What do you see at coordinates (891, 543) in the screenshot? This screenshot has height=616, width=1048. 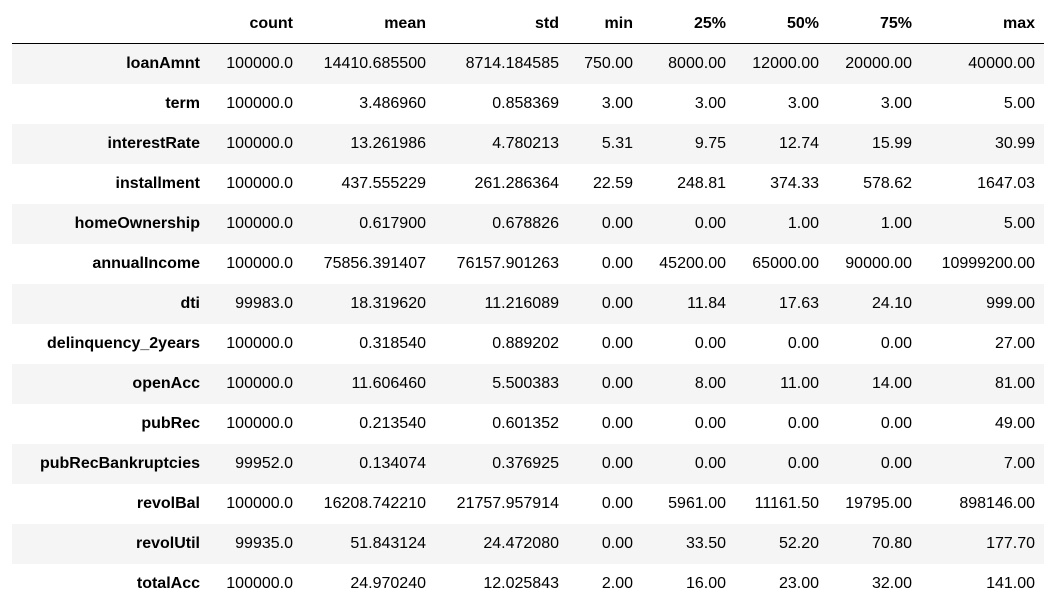 I see `cell-75pct: 70.80` at bounding box center [891, 543].